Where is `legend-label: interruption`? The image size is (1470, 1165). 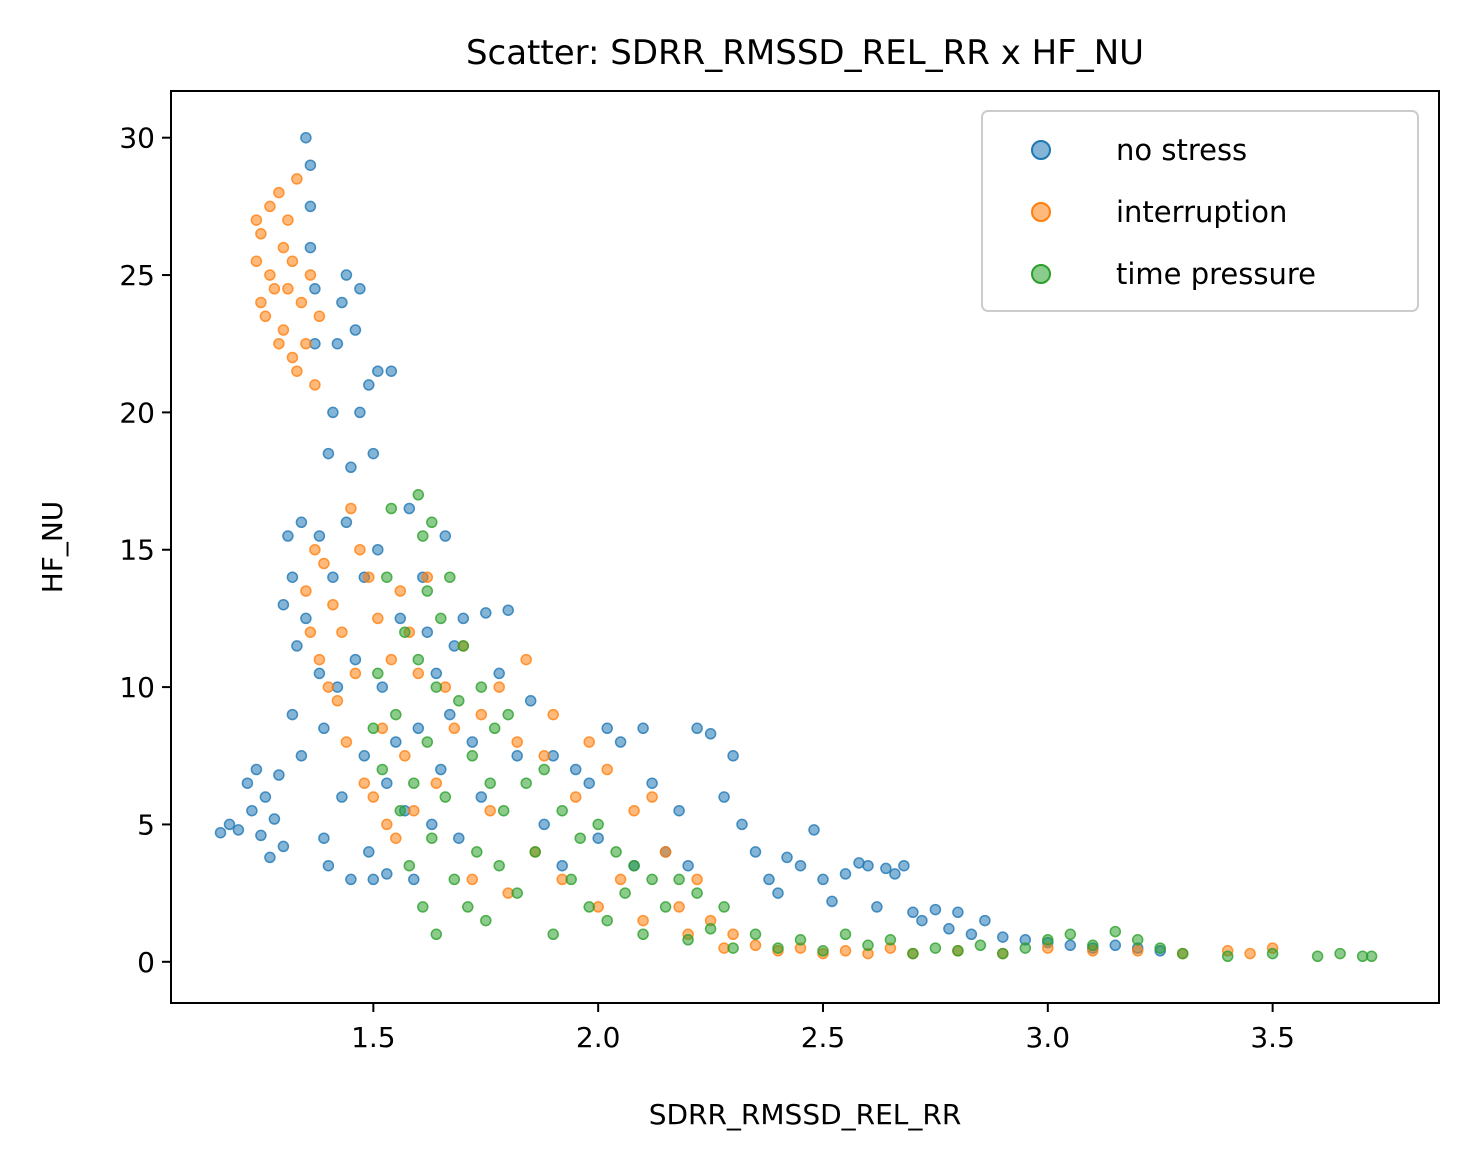
legend-label: interruption is located at coordinates (1201, 212).